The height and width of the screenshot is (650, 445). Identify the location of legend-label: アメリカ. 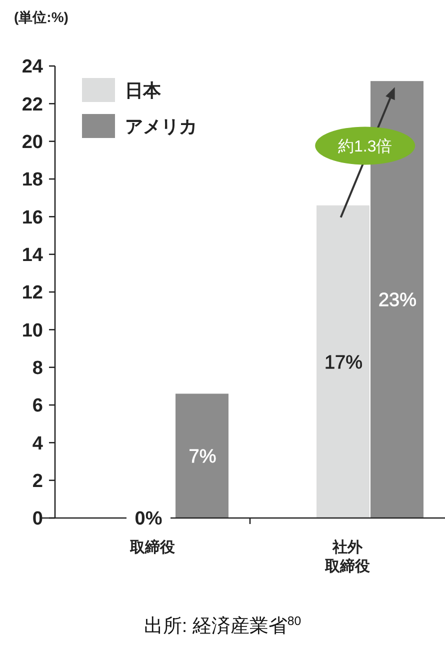
(161, 126).